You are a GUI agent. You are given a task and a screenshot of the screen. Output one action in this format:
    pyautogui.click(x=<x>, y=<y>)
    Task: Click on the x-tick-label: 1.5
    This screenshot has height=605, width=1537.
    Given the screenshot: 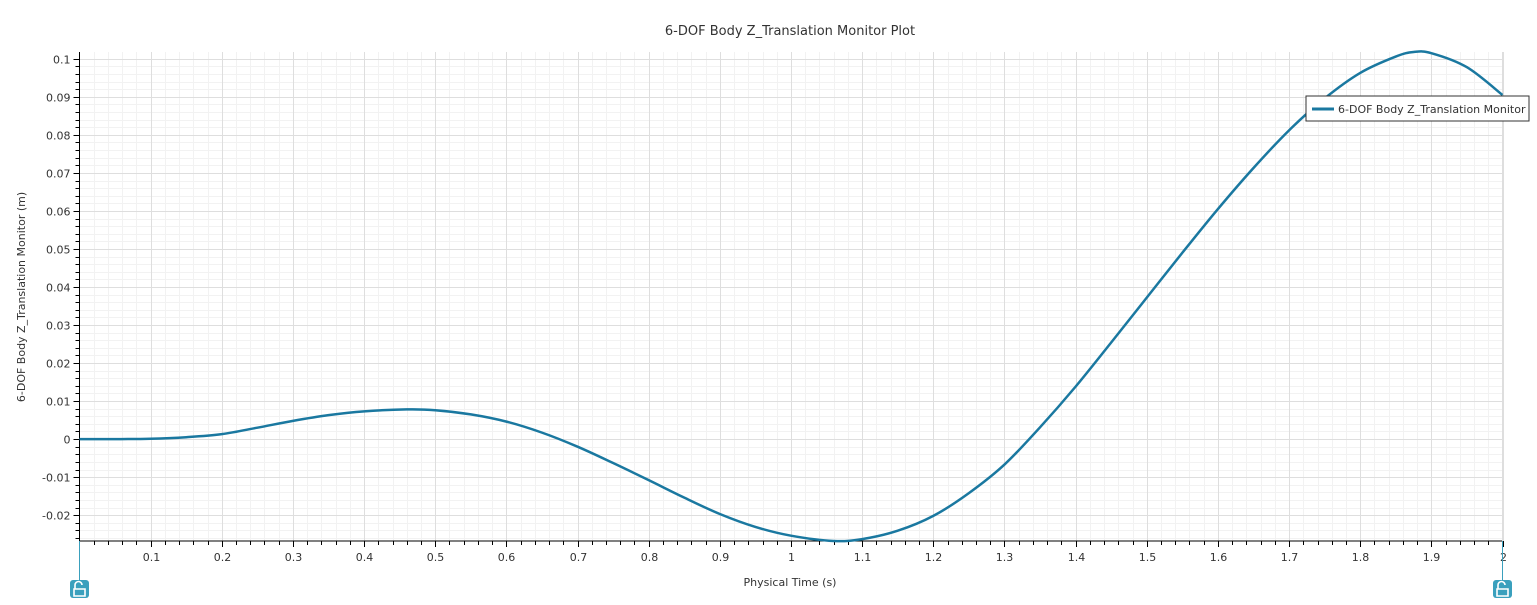 What is the action you would take?
    pyautogui.click(x=1148, y=557)
    